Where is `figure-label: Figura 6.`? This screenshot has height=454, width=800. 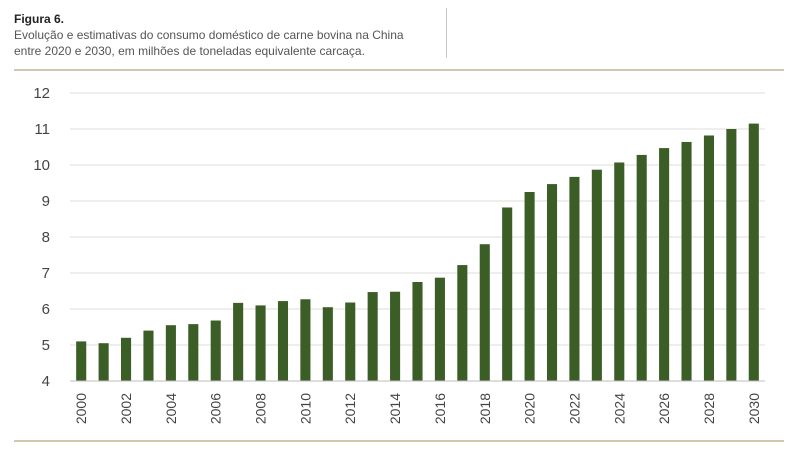
figure-label: Figura 6. is located at coordinates (39, 19).